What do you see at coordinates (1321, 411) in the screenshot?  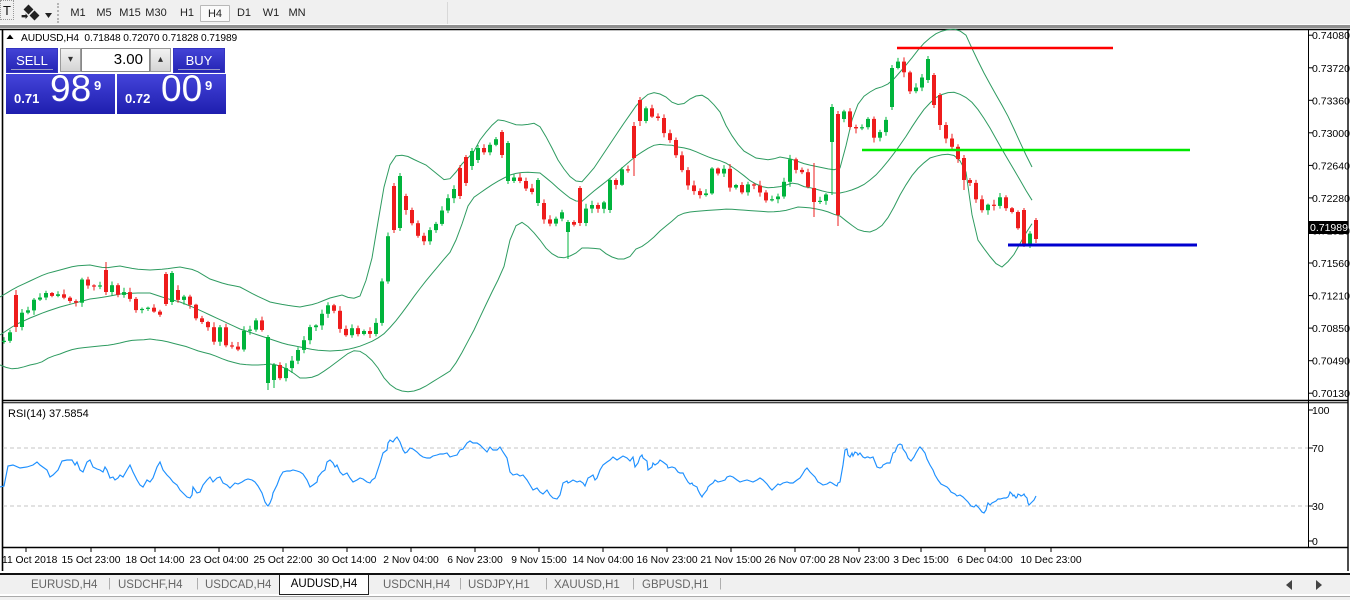 I see `svg-text: 100` at bounding box center [1321, 411].